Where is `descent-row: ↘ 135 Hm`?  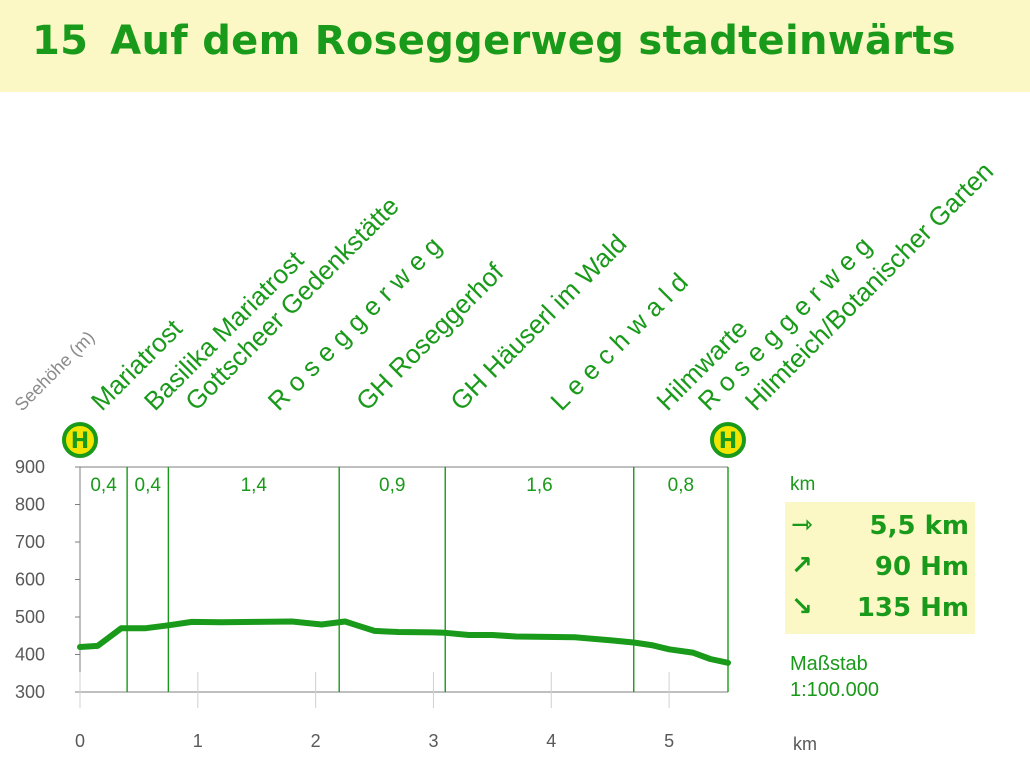
descent-row: ↘ 135 Hm is located at coordinates (880, 608).